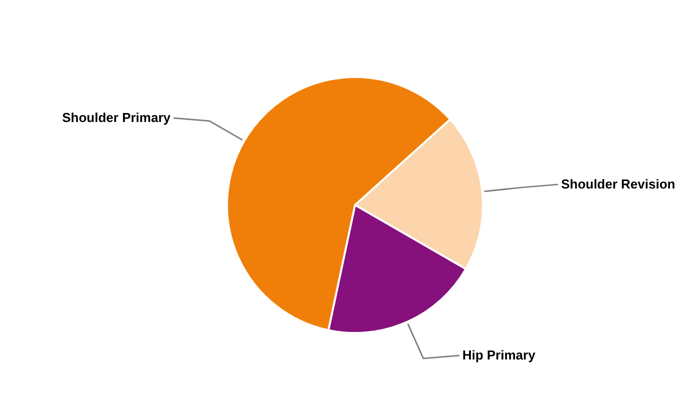 The width and height of the screenshot is (700, 400). What do you see at coordinates (618, 184) in the screenshot?
I see `slice-label: Shoulder Revision` at bounding box center [618, 184].